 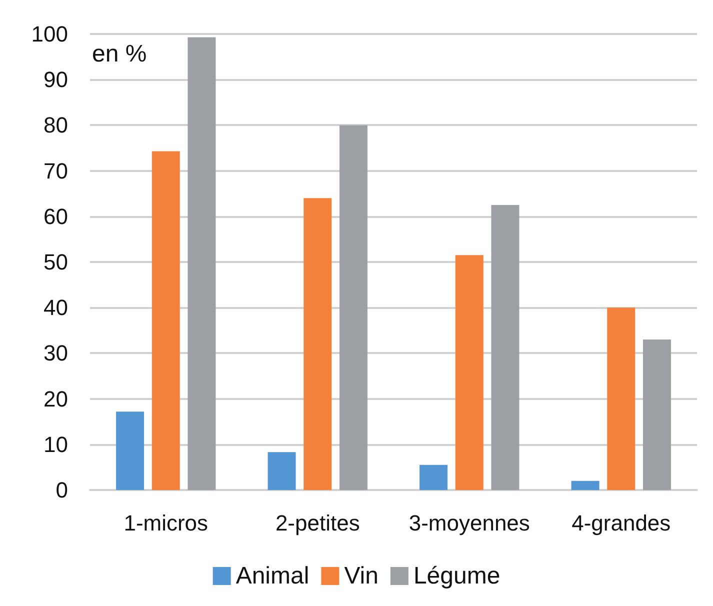 What do you see at coordinates (317, 523) in the screenshot?
I see `x-tick-label: 2-petites` at bounding box center [317, 523].